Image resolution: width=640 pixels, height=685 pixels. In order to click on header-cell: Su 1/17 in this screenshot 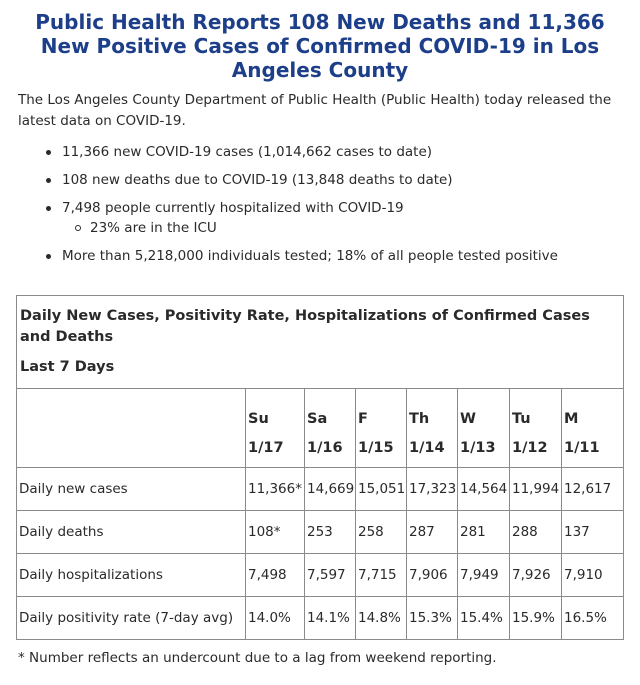, I will do `click(275, 428)`.